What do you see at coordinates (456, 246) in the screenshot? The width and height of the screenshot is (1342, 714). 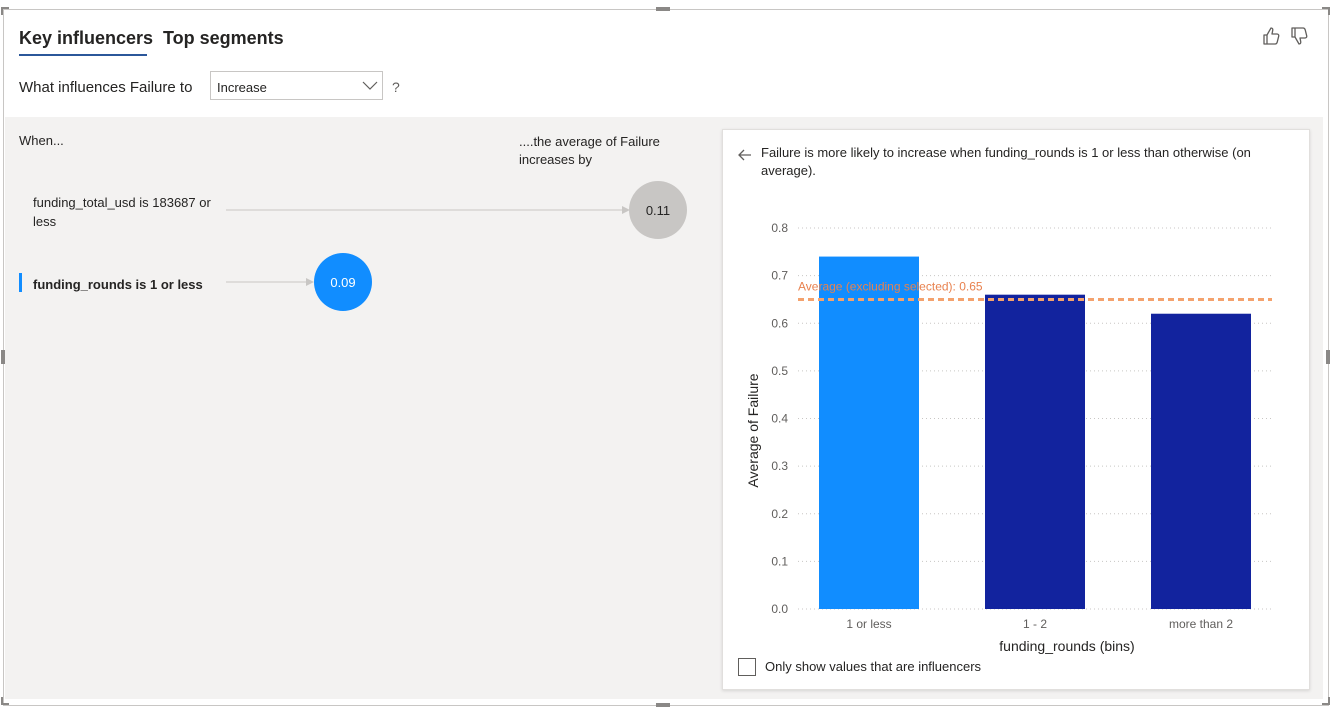 I see `influencer-connectors: 0.11 0.09` at bounding box center [456, 246].